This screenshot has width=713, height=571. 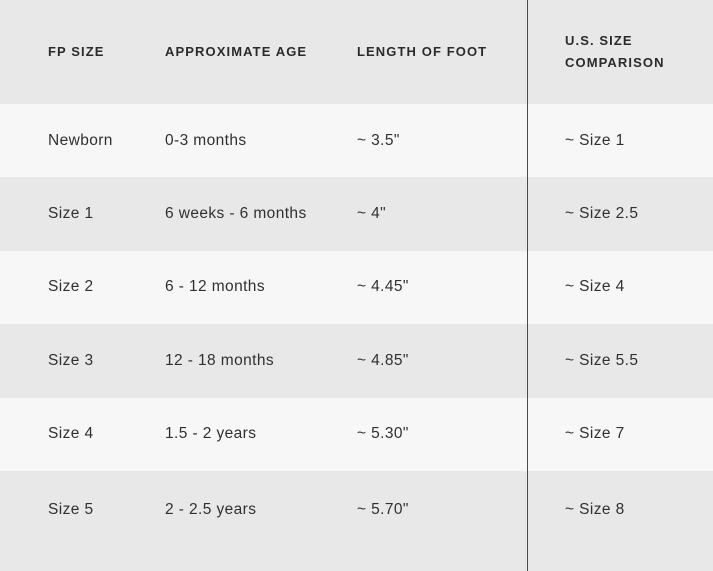 What do you see at coordinates (356, 213) in the screenshot?
I see `table-row: Size 1 6 weeks - 6 months ~ 4" ~ Size 2.5` at bounding box center [356, 213].